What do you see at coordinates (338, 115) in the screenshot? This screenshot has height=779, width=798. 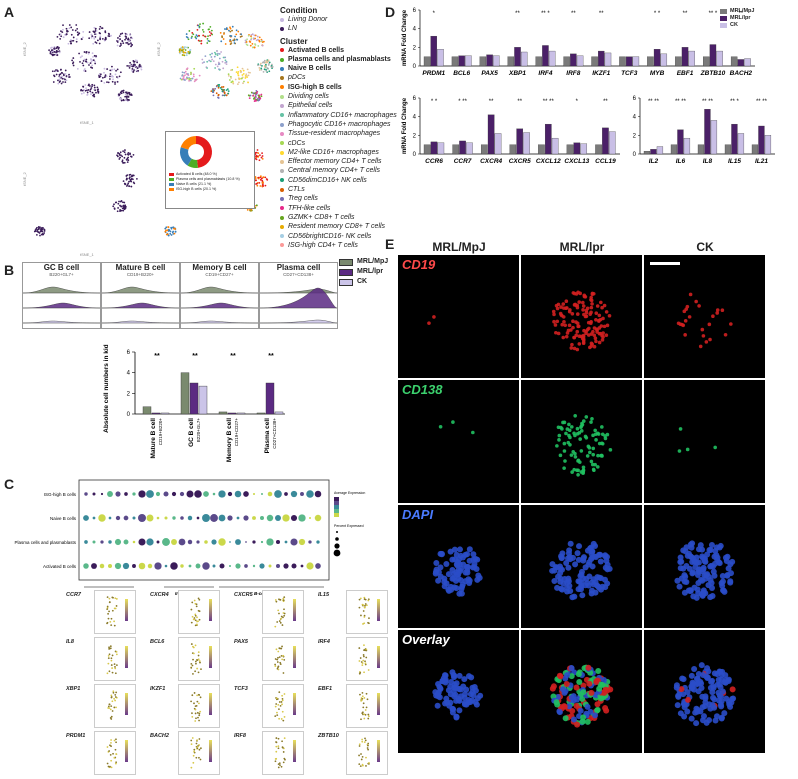 I see `legend-cluster-item: Inflammatory CD16+ macrophages` at bounding box center [338, 115].